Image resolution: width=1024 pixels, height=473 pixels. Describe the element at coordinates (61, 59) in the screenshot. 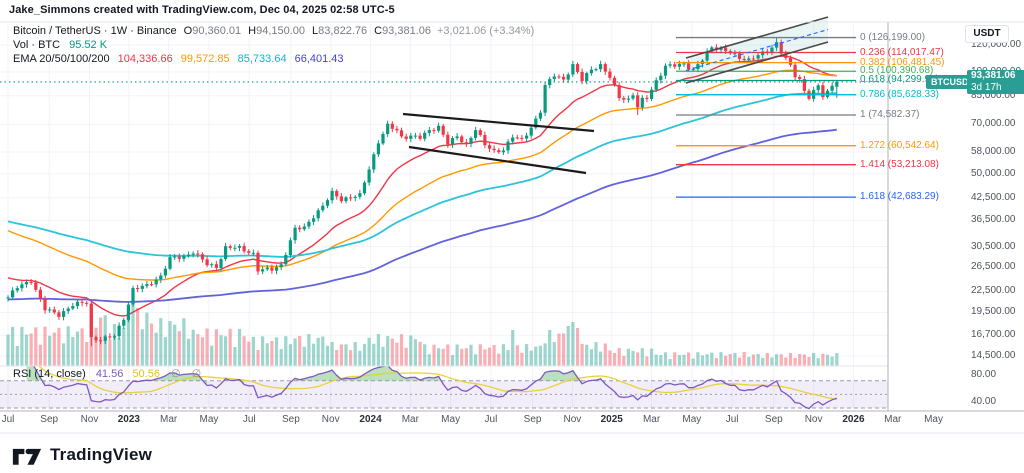

I see `ema-label: EMA 20/50/100/200` at that location.